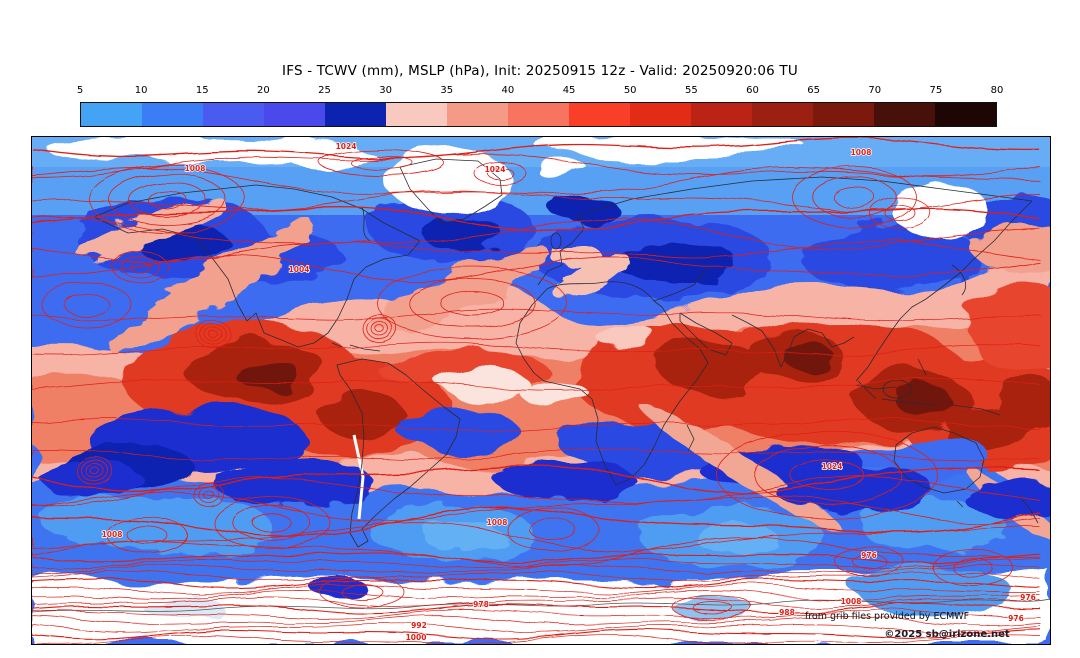 This screenshot has width=1080, height=658. Describe the element at coordinates (813, 90) in the screenshot. I see `colorbar-tick-label: 65` at that location.